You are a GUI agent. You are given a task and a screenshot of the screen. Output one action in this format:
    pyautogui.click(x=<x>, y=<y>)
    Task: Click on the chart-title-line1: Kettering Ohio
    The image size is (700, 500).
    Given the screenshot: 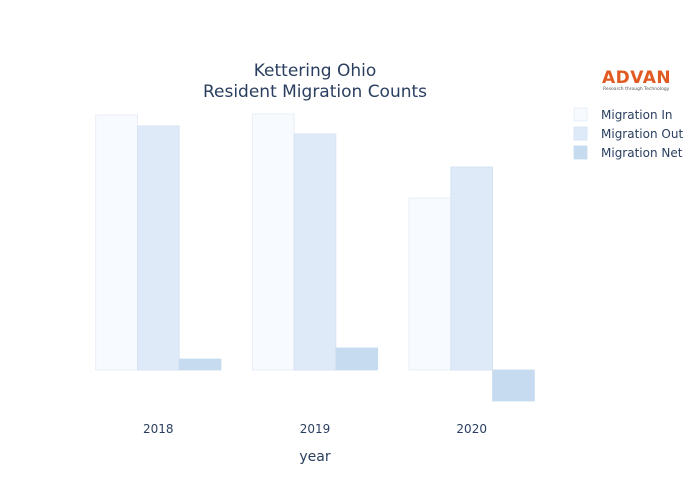 What is the action you would take?
    pyautogui.click(x=315, y=71)
    